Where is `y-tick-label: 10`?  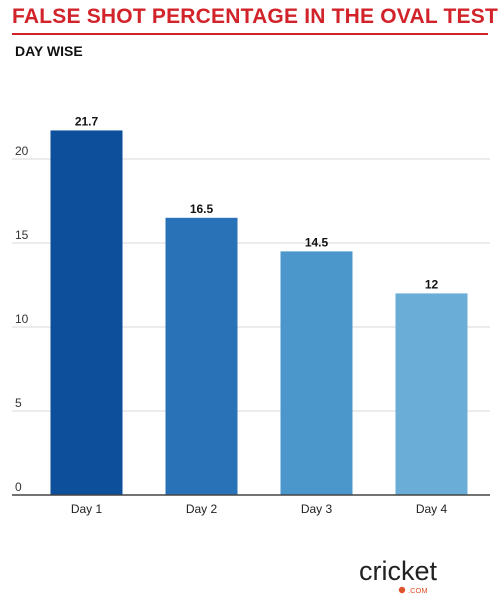
y-tick-label: 10 is located at coordinates (22, 319).